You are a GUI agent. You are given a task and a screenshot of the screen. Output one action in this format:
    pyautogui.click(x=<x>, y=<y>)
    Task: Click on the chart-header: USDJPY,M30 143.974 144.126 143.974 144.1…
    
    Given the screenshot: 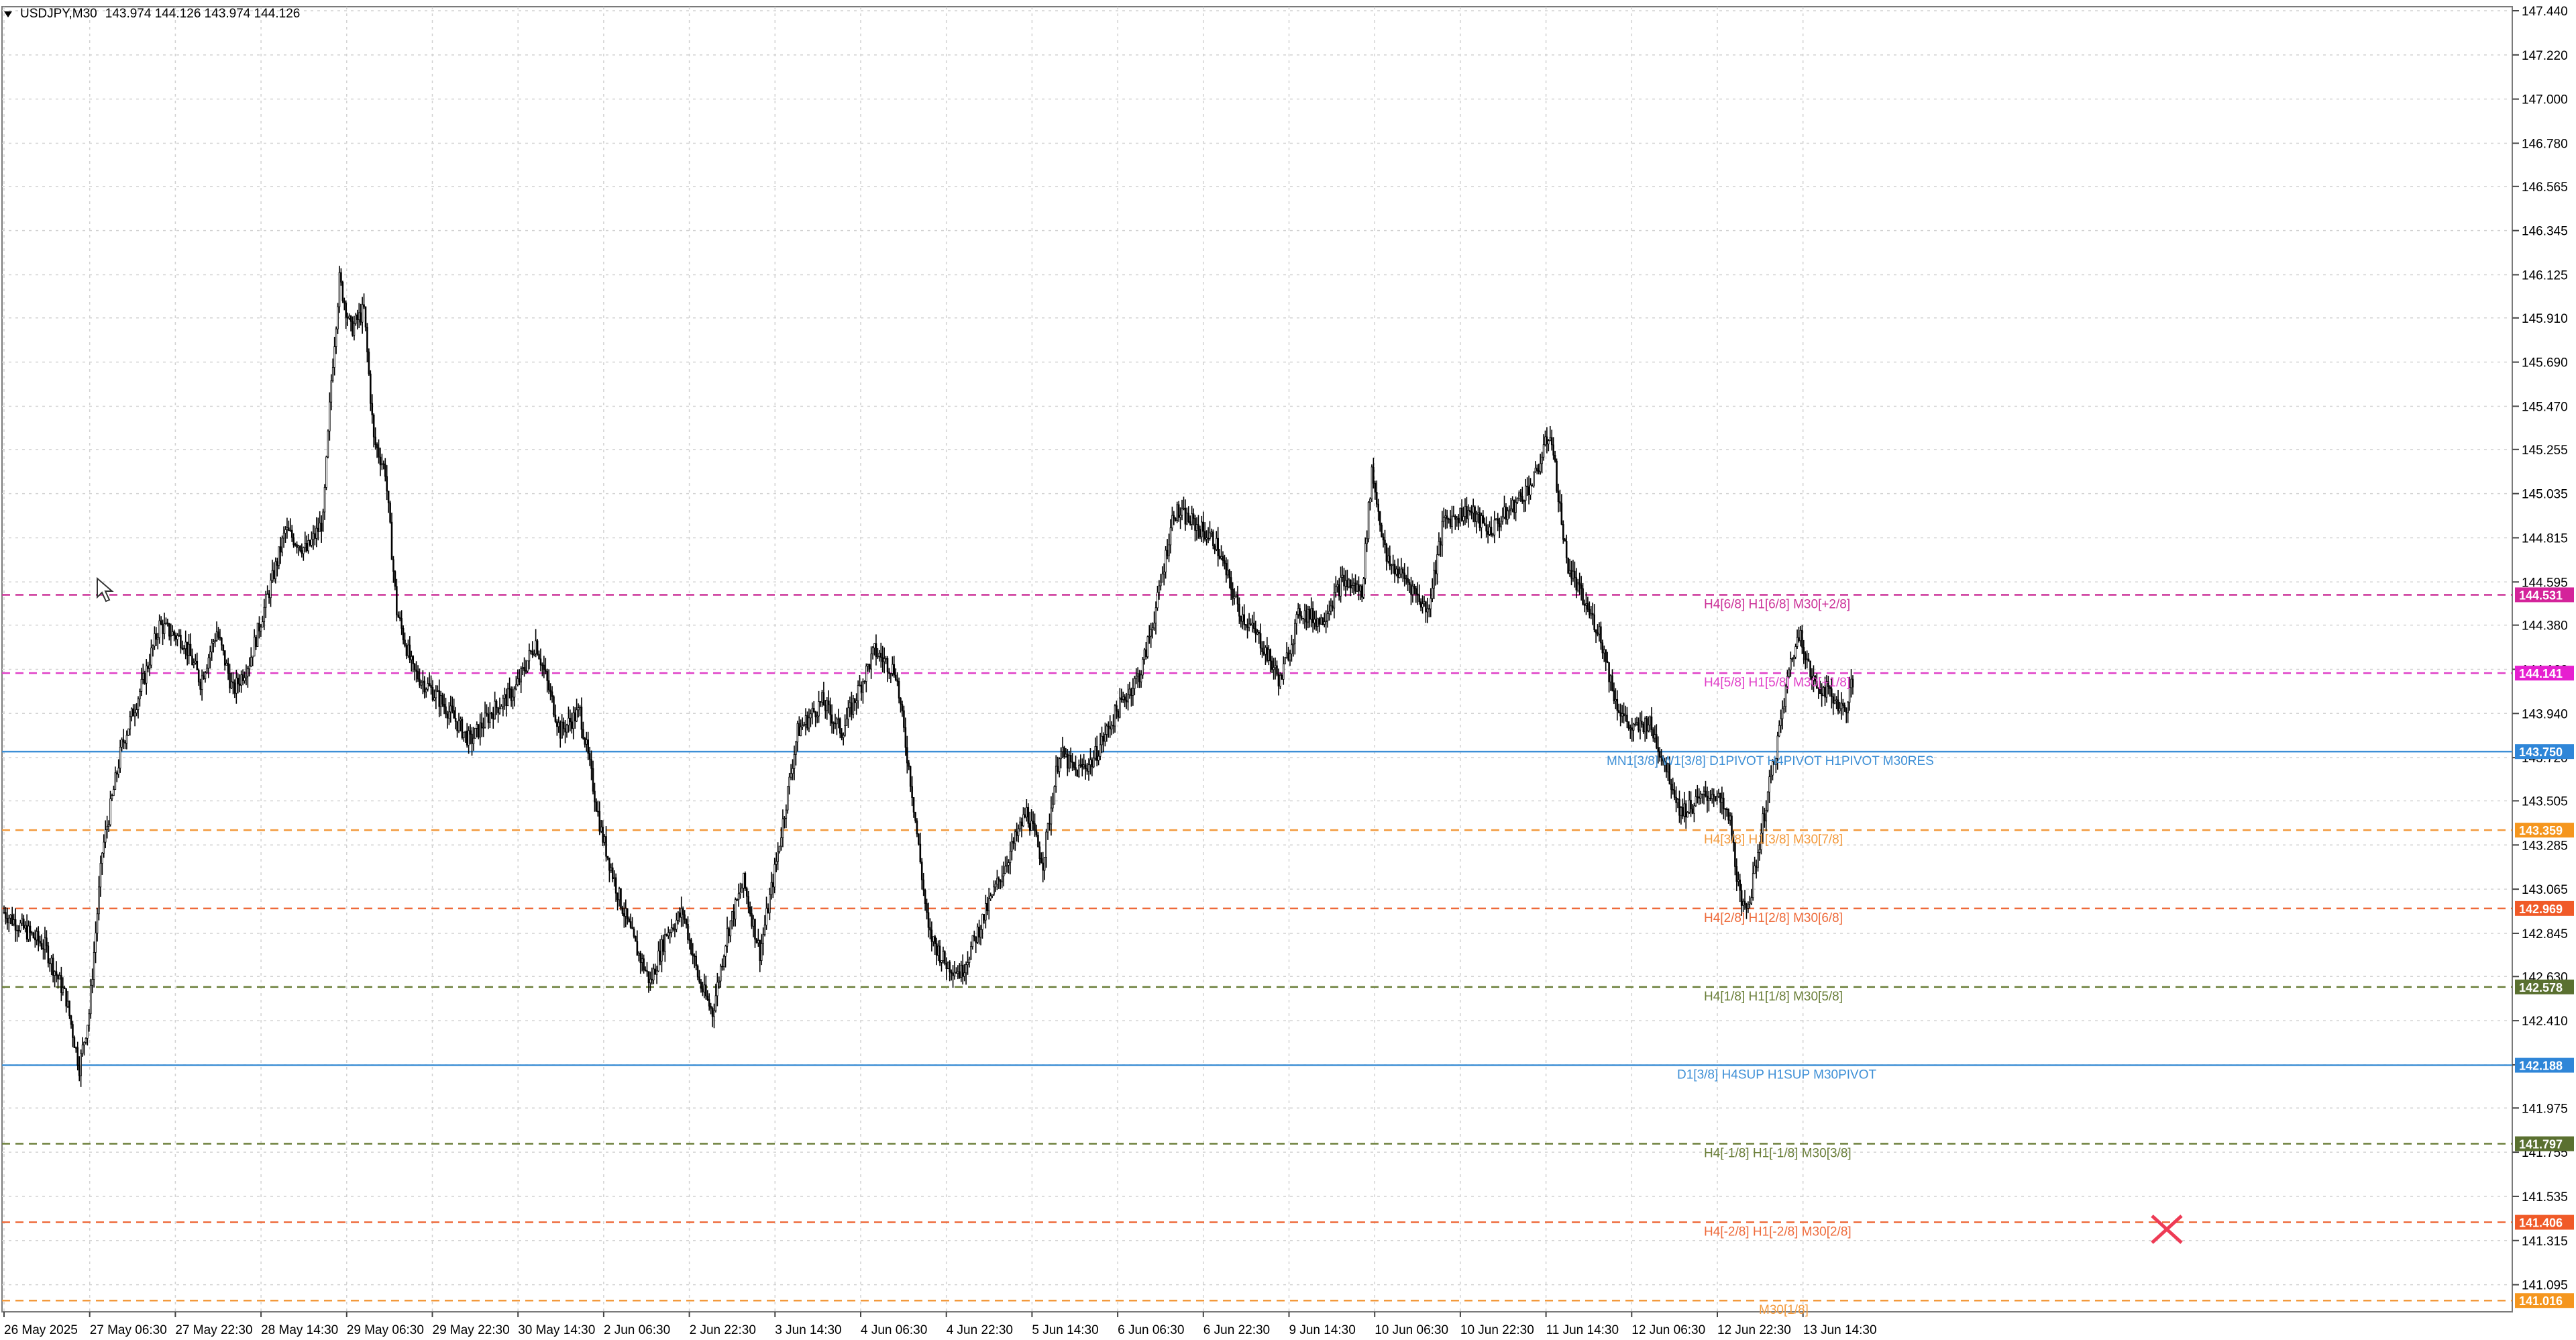 What is the action you would take?
    pyautogui.click(x=152, y=14)
    